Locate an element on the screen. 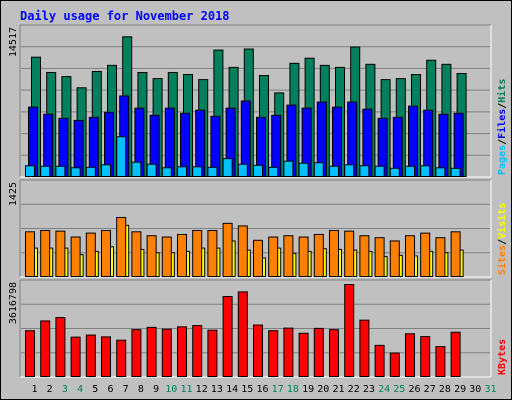  axis-max-label: 1425 is located at coordinates (13, 194).